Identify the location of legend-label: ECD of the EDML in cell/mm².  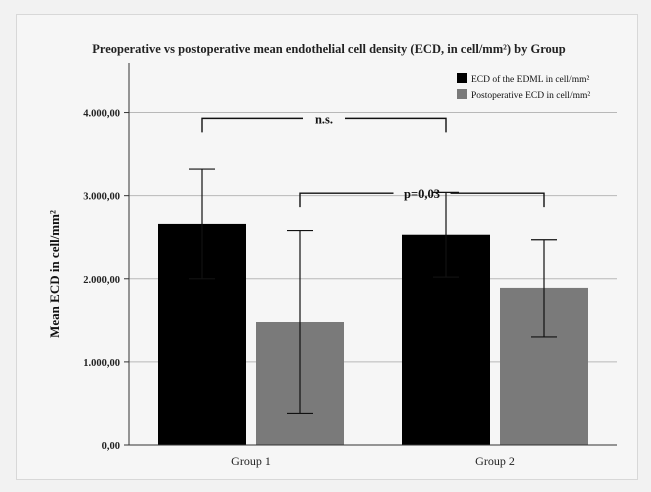
(530, 79).